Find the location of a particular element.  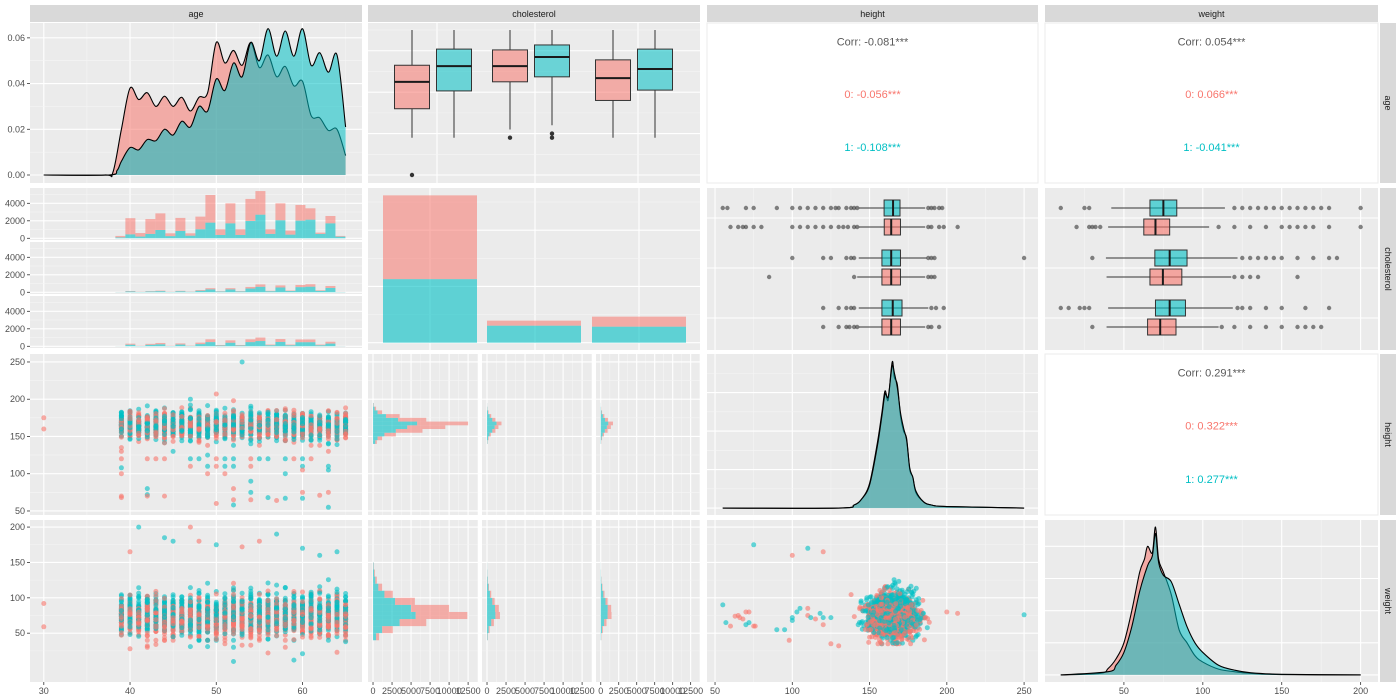

strip-top-label: age is located at coordinates (195, 14).